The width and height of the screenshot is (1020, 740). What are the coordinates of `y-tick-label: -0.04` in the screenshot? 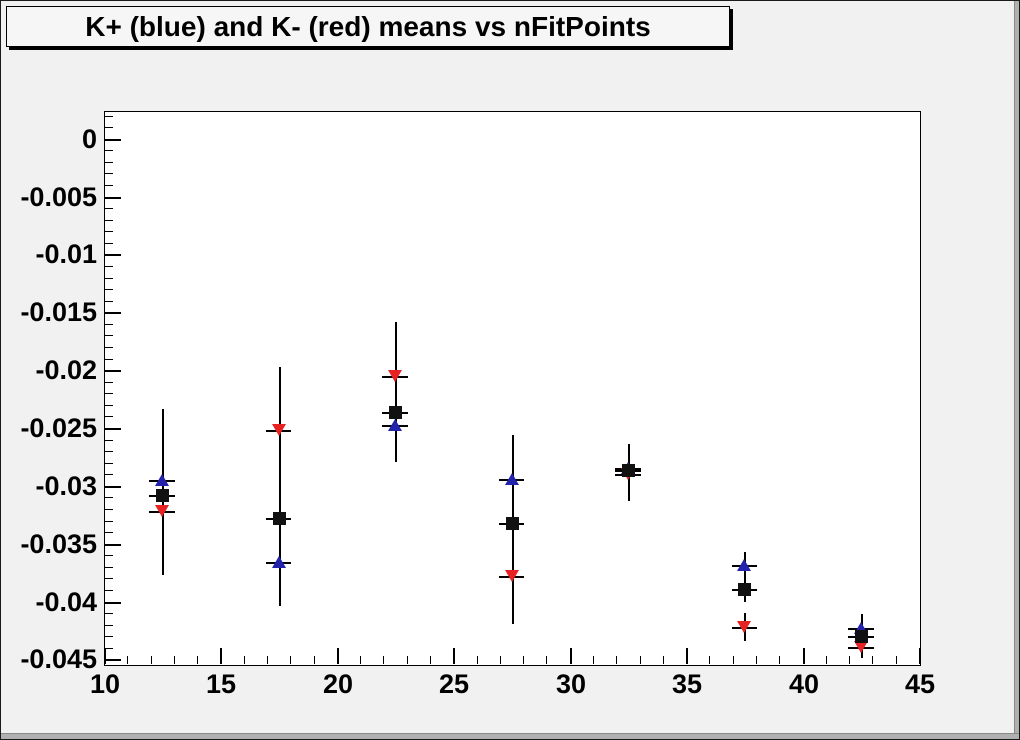 It's located at (66, 602).